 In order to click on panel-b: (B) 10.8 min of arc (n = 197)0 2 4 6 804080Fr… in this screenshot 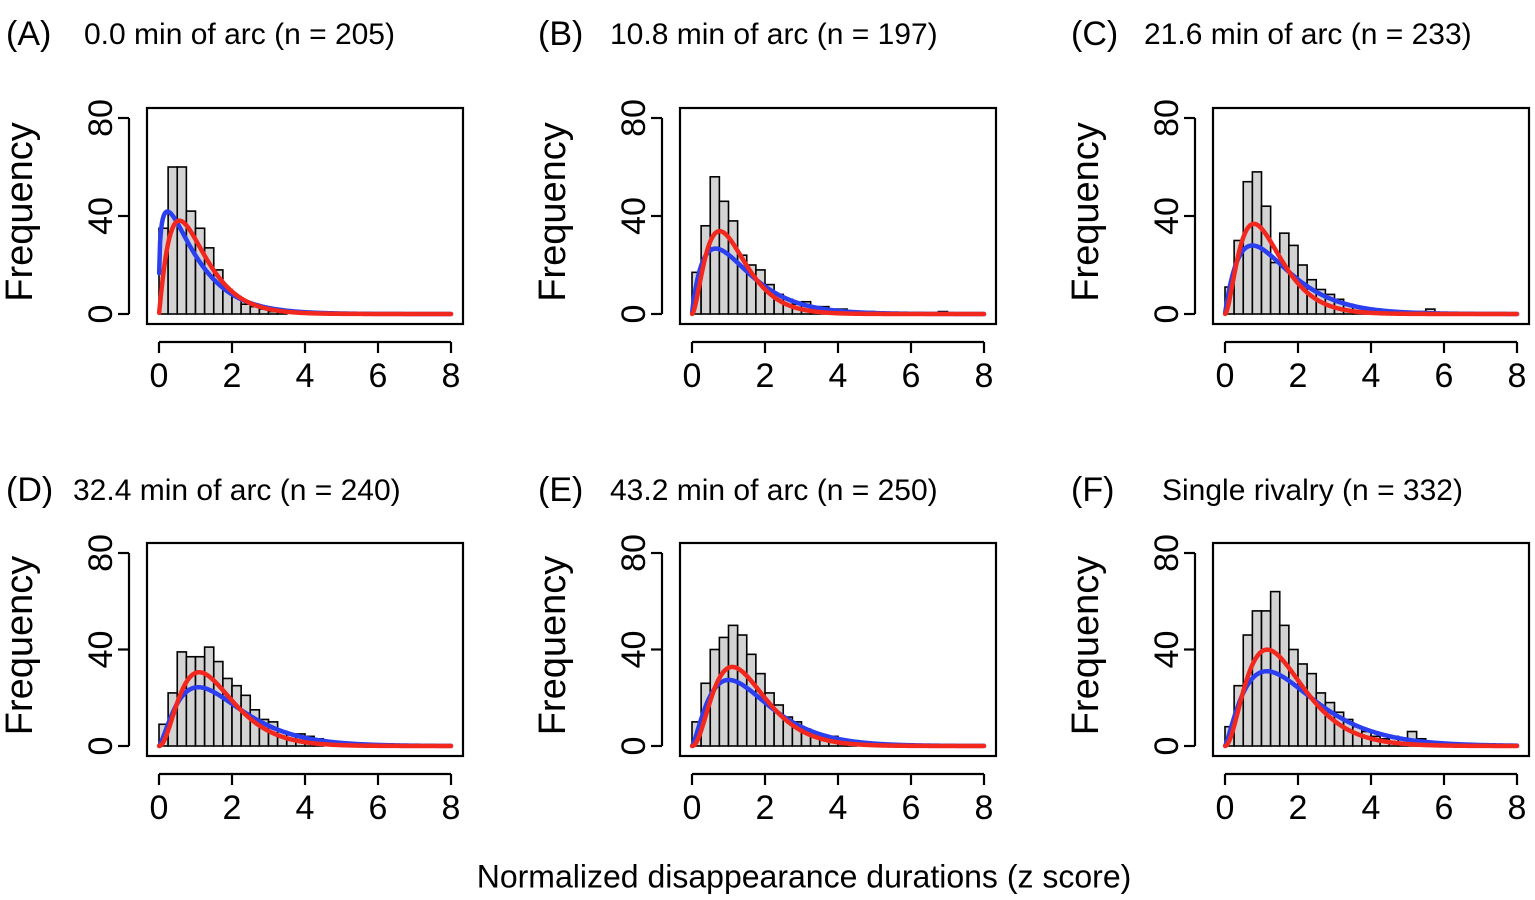, I will do `click(765, 205)`.